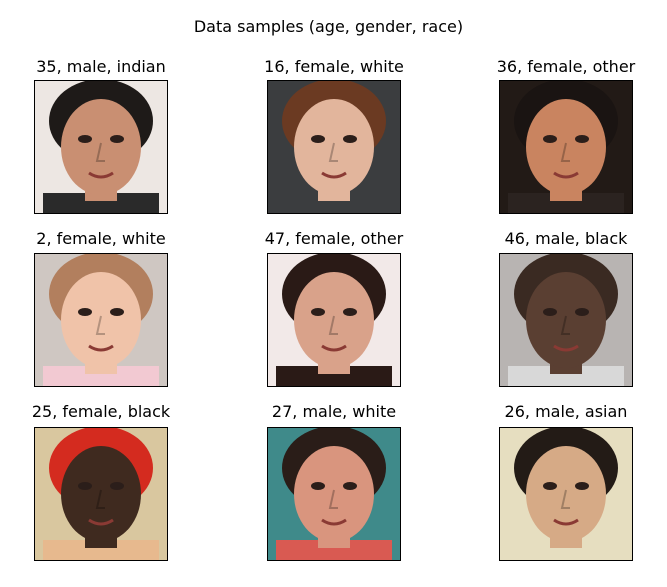 This screenshot has height=587, width=667. What do you see at coordinates (566, 66) in the screenshot?
I see `sample-label: 36, female, other` at bounding box center [566, 66].